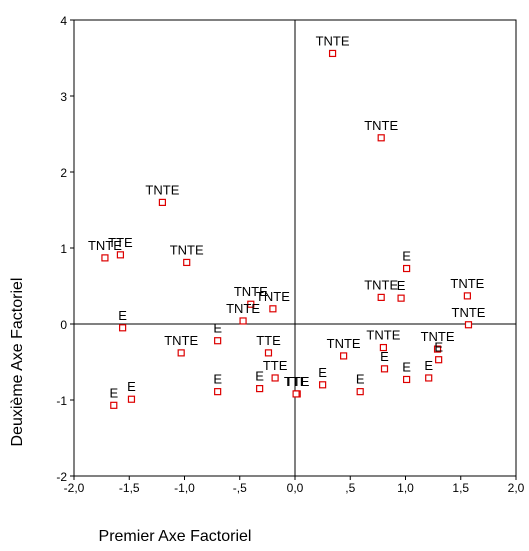 The image size is (529, 551). I want to click on x-tick-label: -1,0, so click(184, 488).